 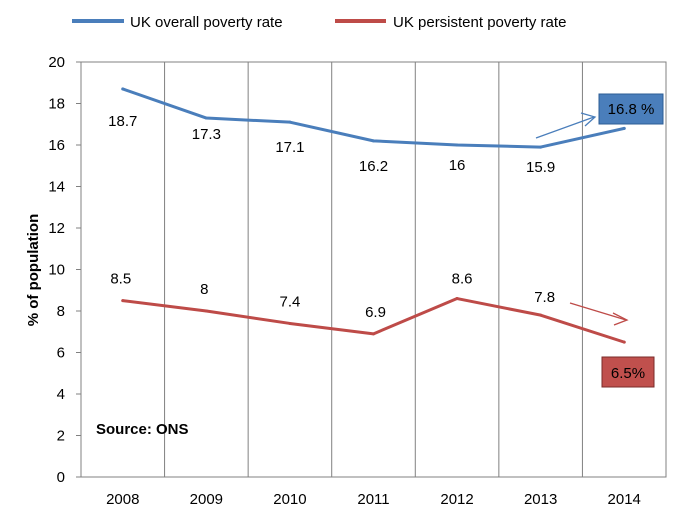 I want to click on callout-arrow-overall, so click(x=565, y=127).